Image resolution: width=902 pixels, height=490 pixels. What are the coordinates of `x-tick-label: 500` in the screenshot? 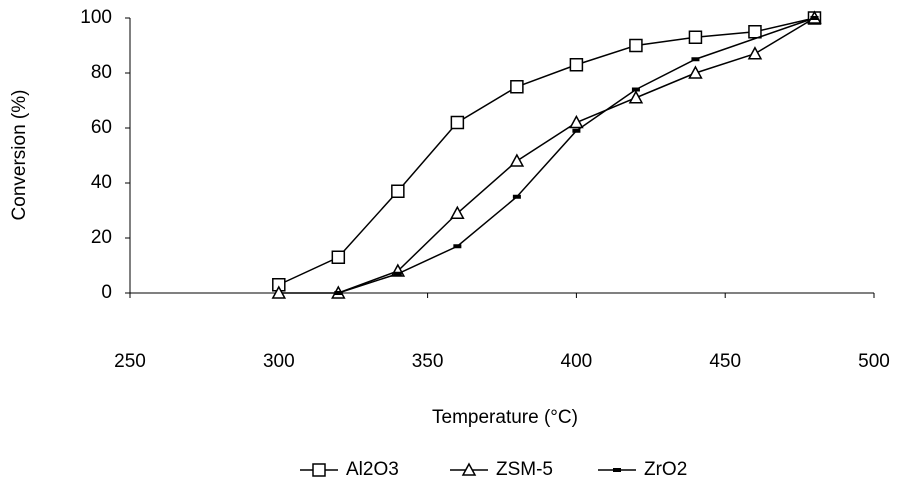 It's located at (874, 361).